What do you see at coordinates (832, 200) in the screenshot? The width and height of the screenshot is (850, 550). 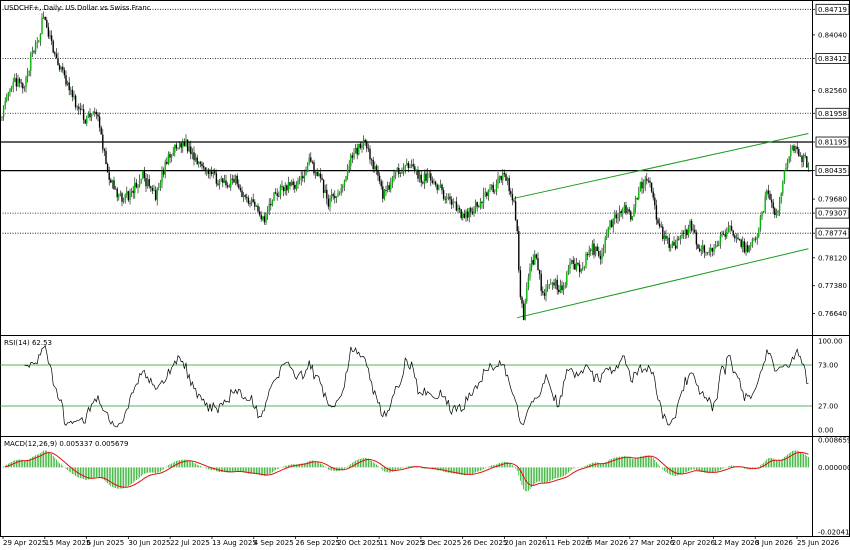 I see `price-label-7: 0.79680` at bounding box center [832, 200].